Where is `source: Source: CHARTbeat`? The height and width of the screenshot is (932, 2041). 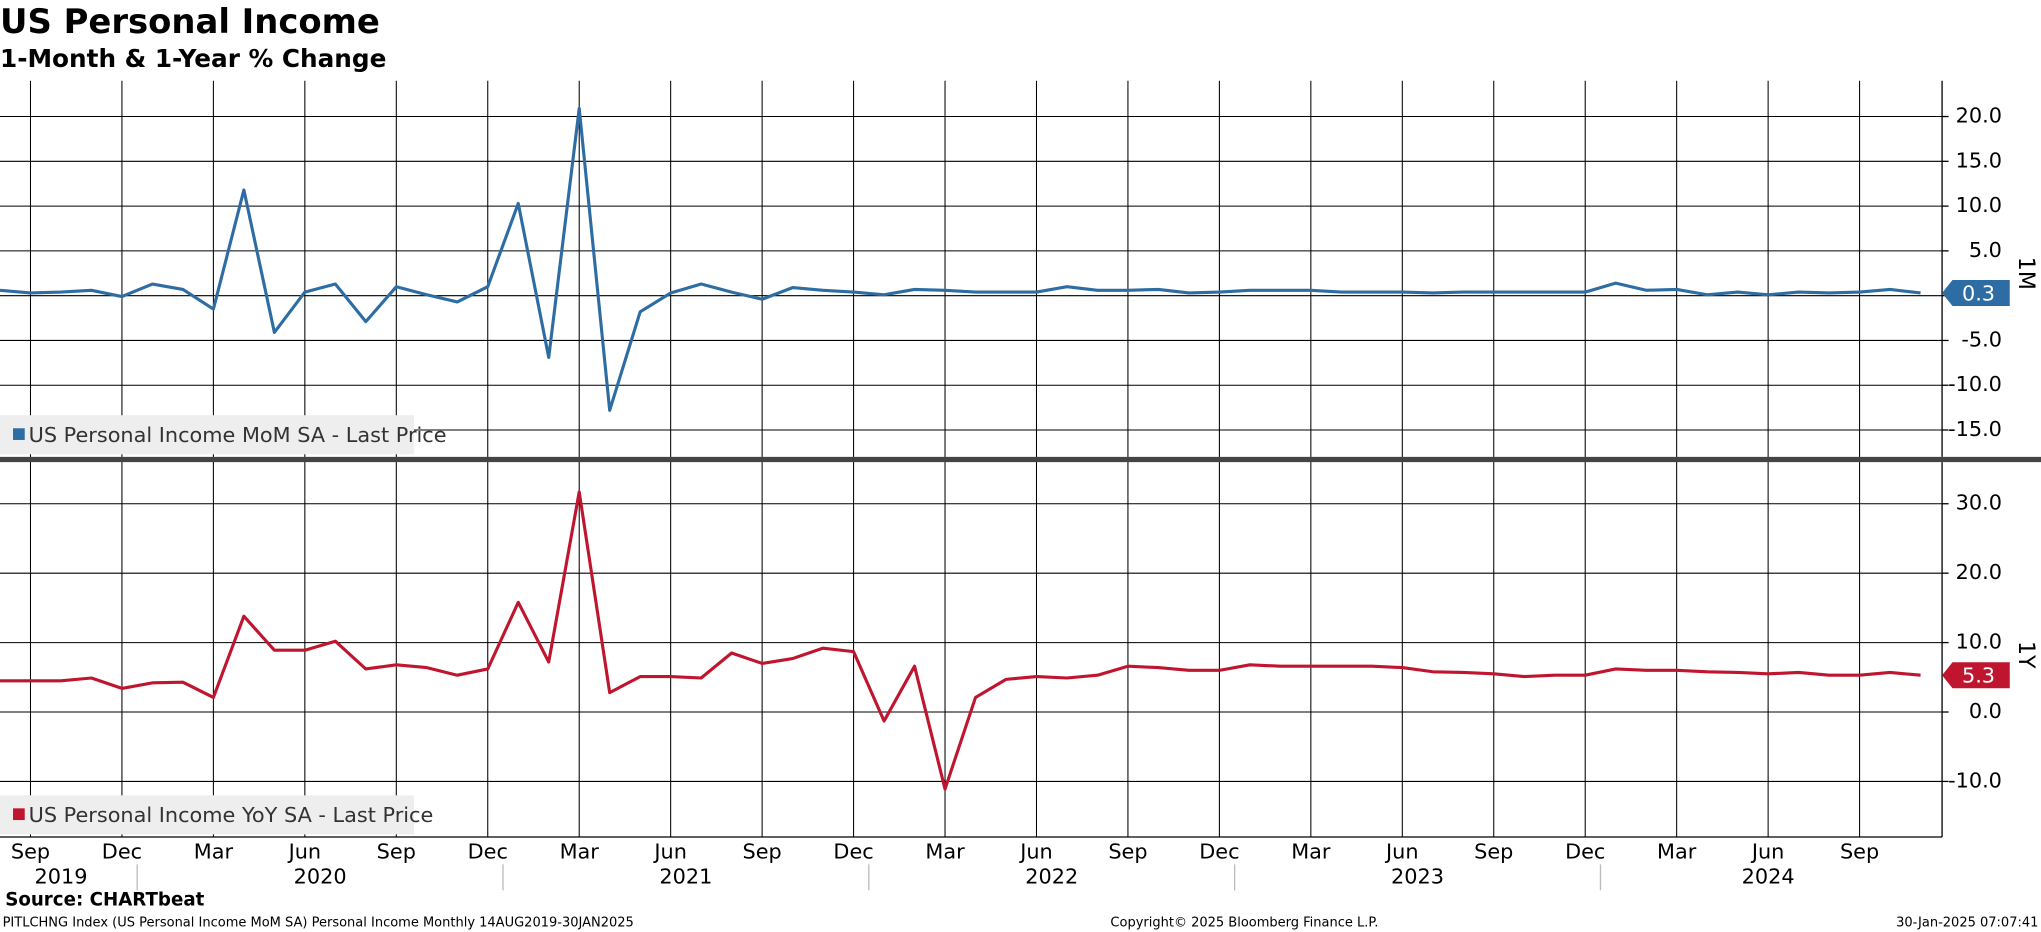
source: Source: CHARTbeat is located at coordinates (104, 900).